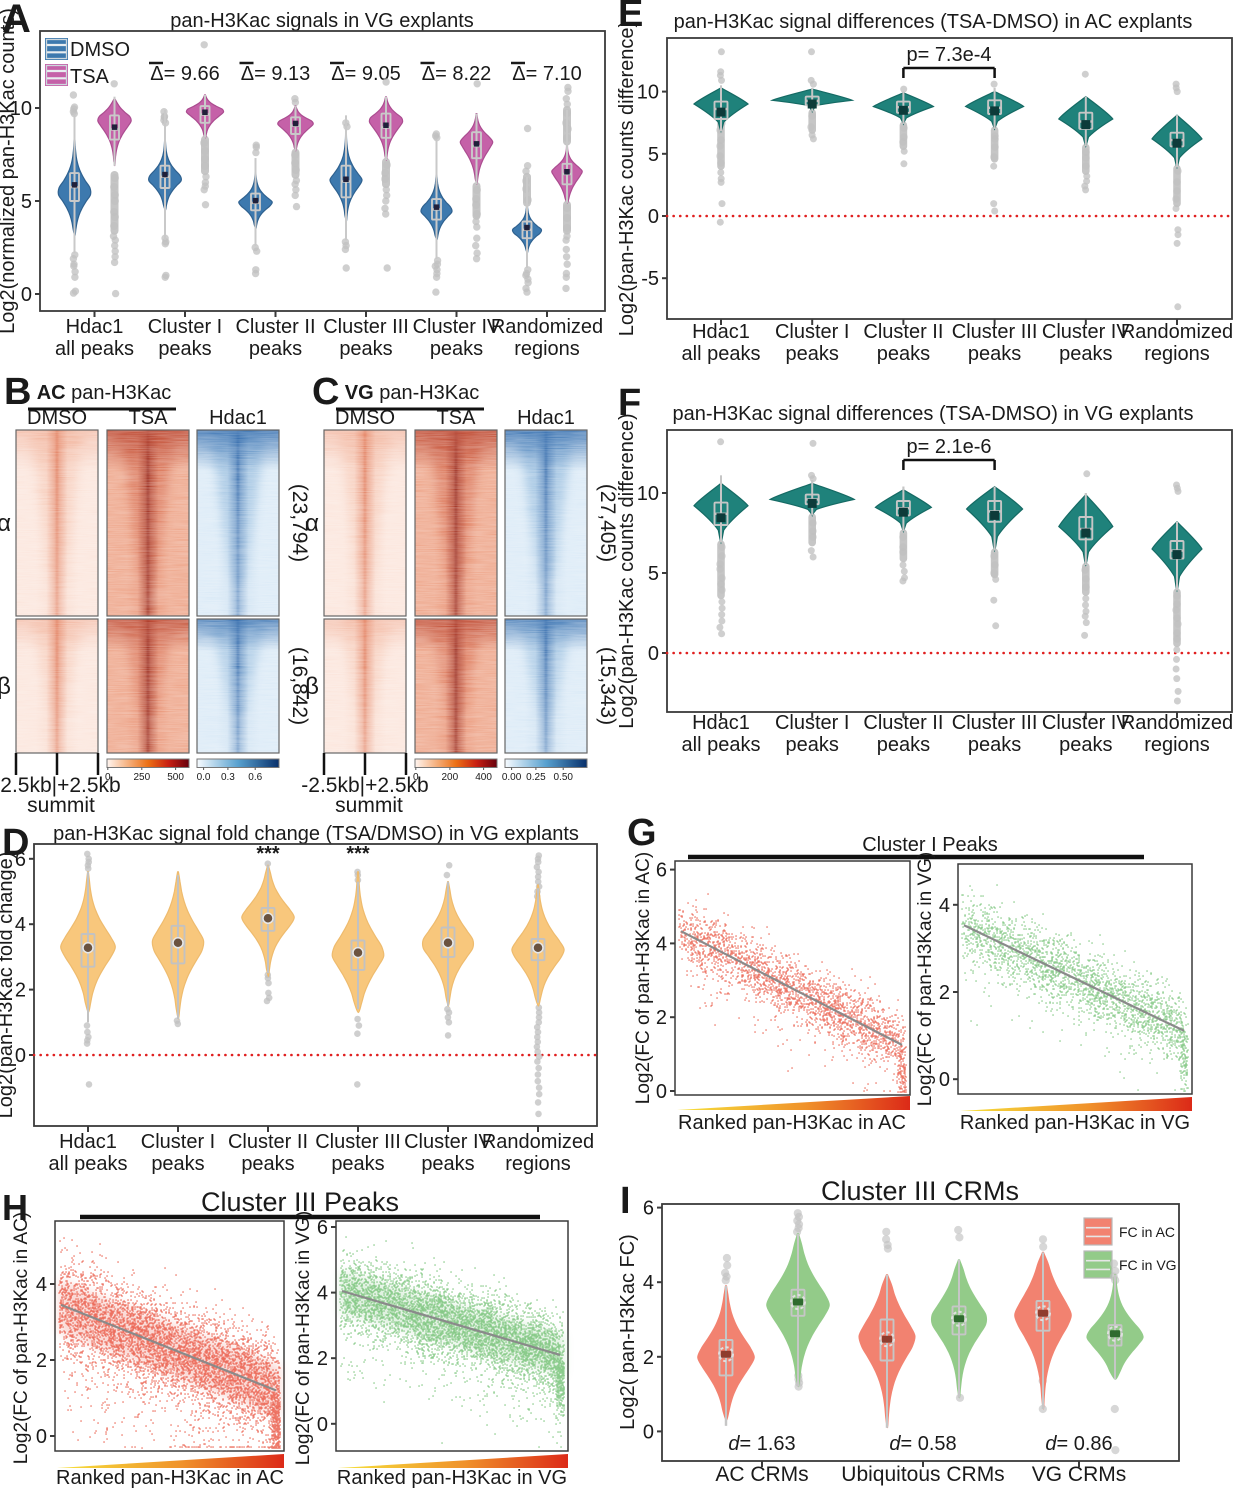  What do you see at coordinates (366, 74) in the screenshot?
I see `svg-text: Δ= 9.05` at bounding box center [366, 74].